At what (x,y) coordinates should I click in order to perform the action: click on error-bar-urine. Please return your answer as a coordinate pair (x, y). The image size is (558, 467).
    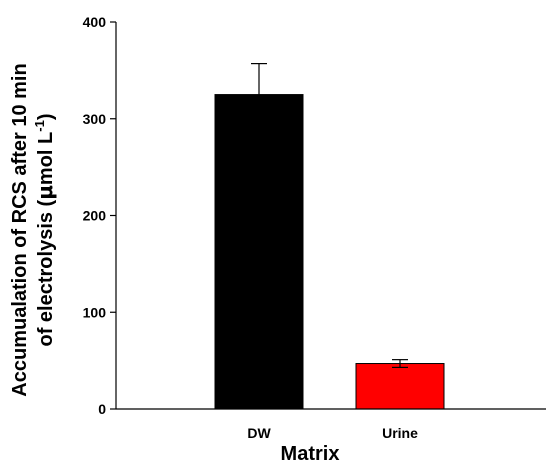
    Looking at the image, I should click on (400, 363).